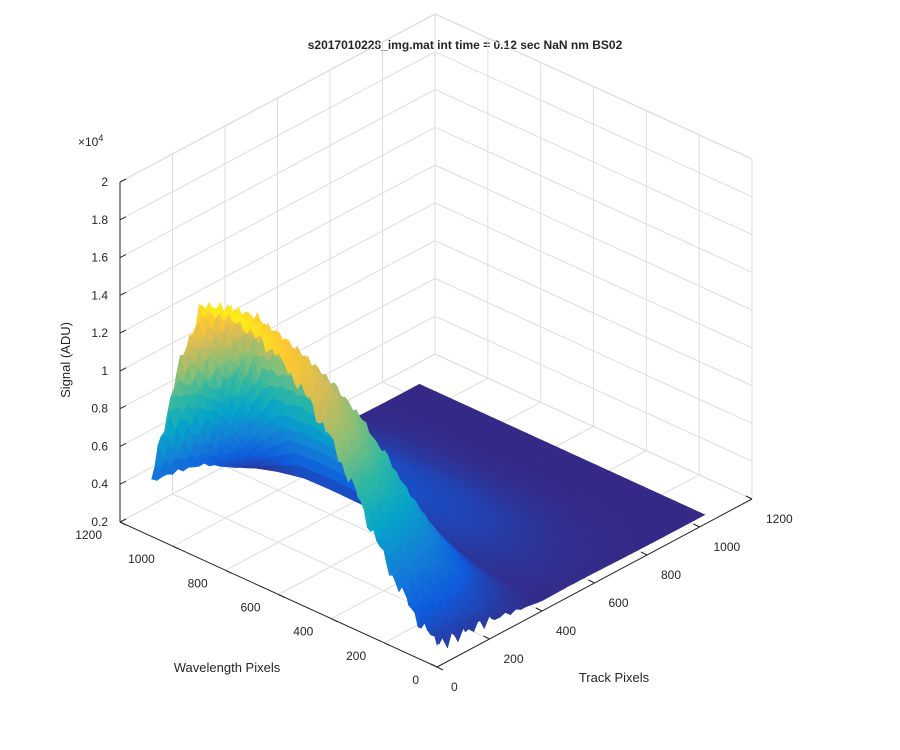  What do you see at coordinates (614, 677) in the screenshot?
I see `x-axis-label: Track Pixels` at bounding box center [614, 677].